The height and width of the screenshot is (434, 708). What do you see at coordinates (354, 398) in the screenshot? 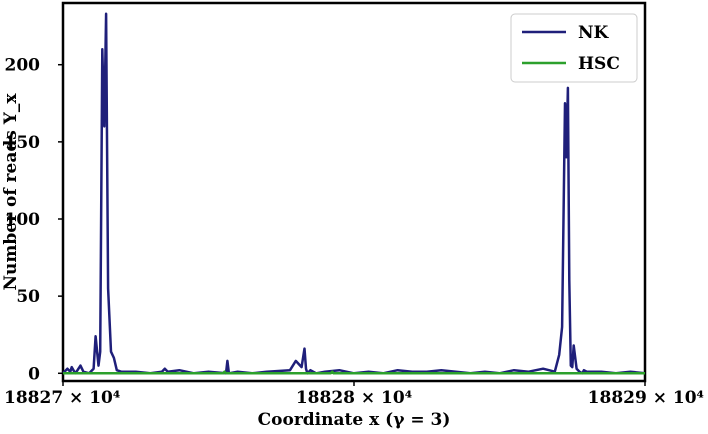
I see `x-tick-label: 18828 × 10⁴` at bounding box center [354, 398].